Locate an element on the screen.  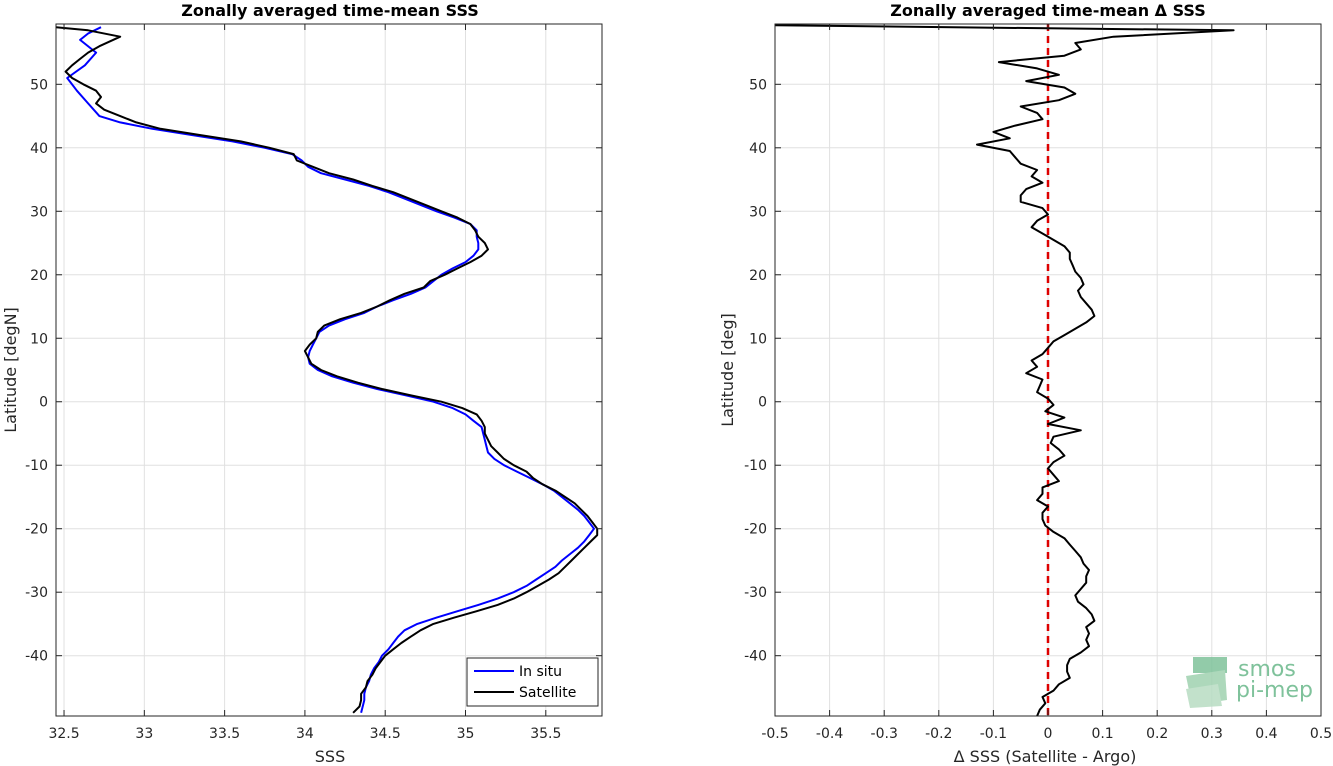
right-x-tick-label: -0.2 is located at coordinates (938, 734).